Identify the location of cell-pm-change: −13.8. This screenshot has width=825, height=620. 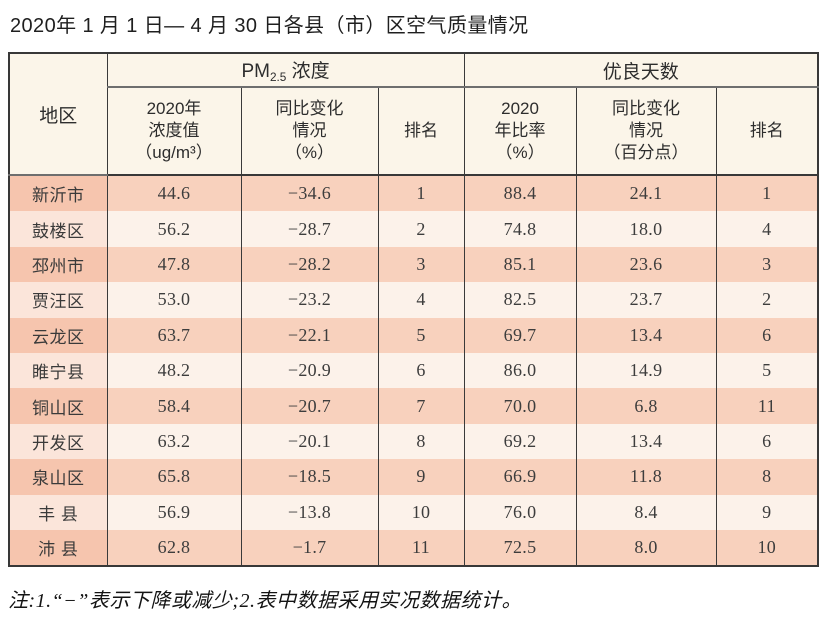
(309, 512).